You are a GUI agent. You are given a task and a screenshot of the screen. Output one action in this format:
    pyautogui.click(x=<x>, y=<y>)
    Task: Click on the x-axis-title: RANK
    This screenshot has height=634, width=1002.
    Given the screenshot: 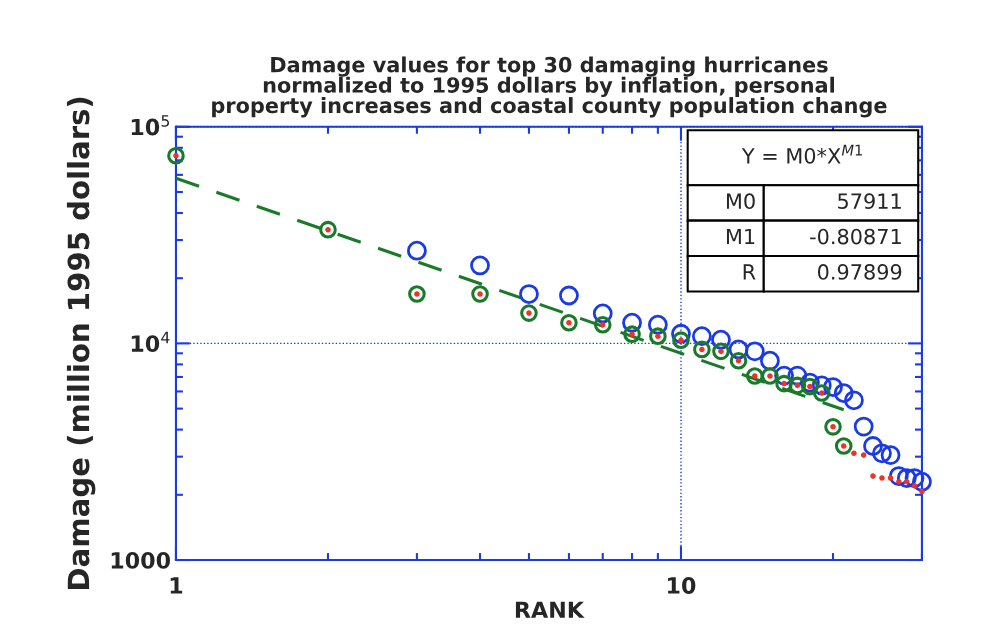 What is the action you would take?
    pyautogui.click(x=550, y=609)
    